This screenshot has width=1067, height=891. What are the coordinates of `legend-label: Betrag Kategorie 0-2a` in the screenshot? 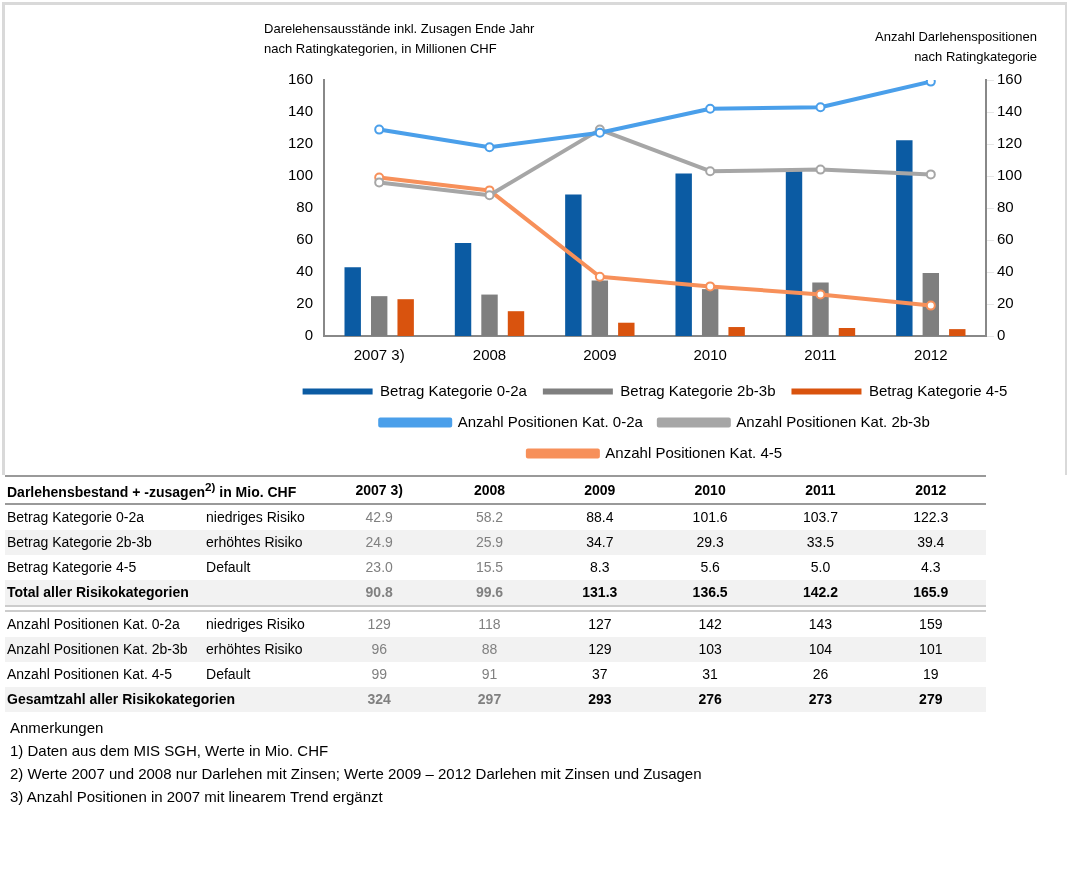 It's located at (454, 390).